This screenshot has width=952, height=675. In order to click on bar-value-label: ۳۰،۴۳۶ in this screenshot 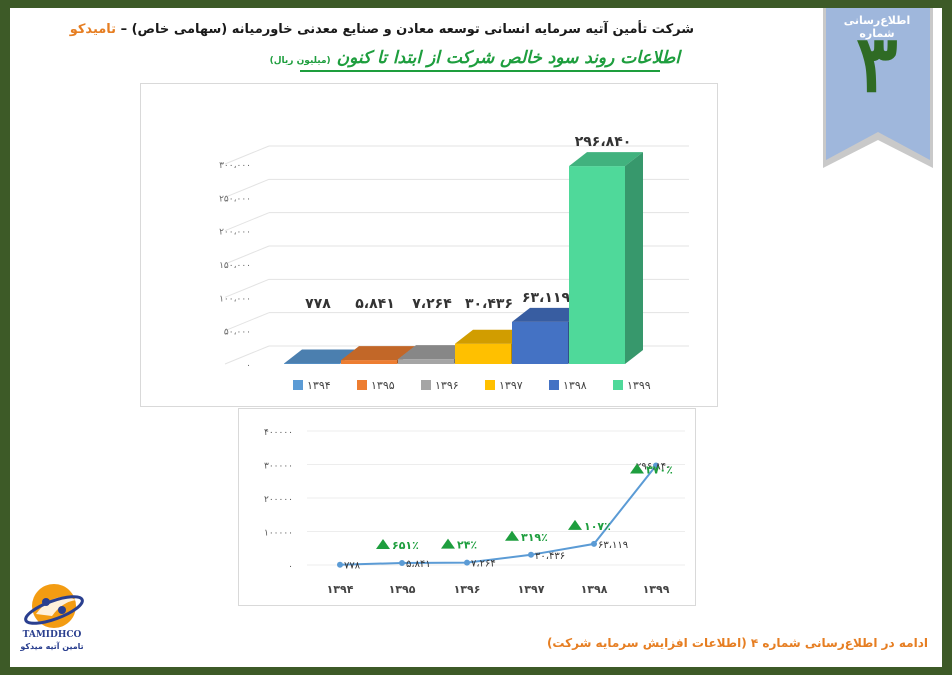, I will do `click(489, 304)`.